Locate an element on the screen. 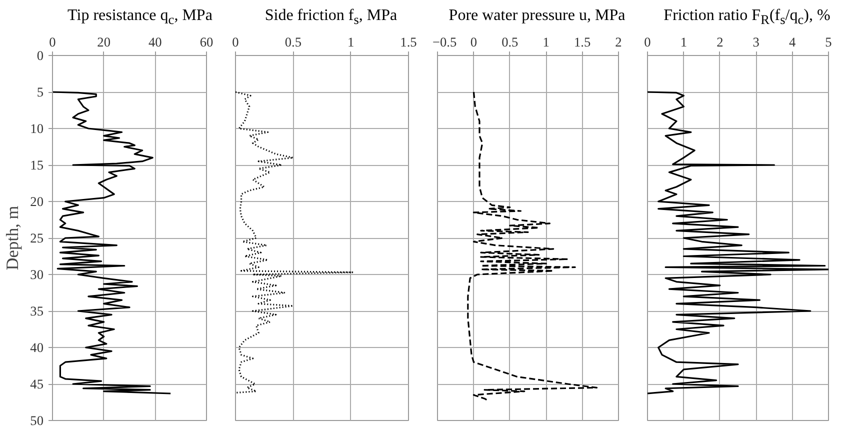 The image size is (850, 426). y-tick-label: 35 is located at coordinates (37, 311).